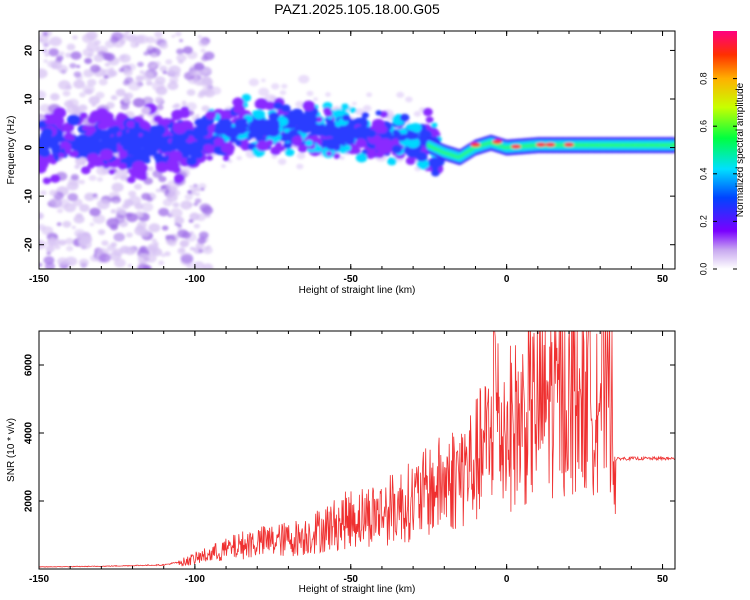  Describe the element at coordinates (29, 500) in the screenshot. I see `snr-ytick-label: 2000` at that location.